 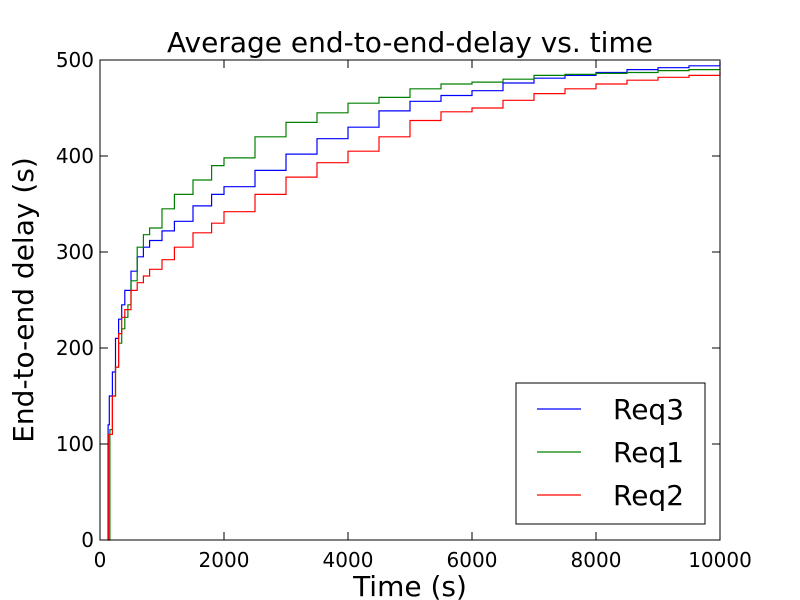 I want to click on legend-label-req2: Req2, so click(x=648, y=495).